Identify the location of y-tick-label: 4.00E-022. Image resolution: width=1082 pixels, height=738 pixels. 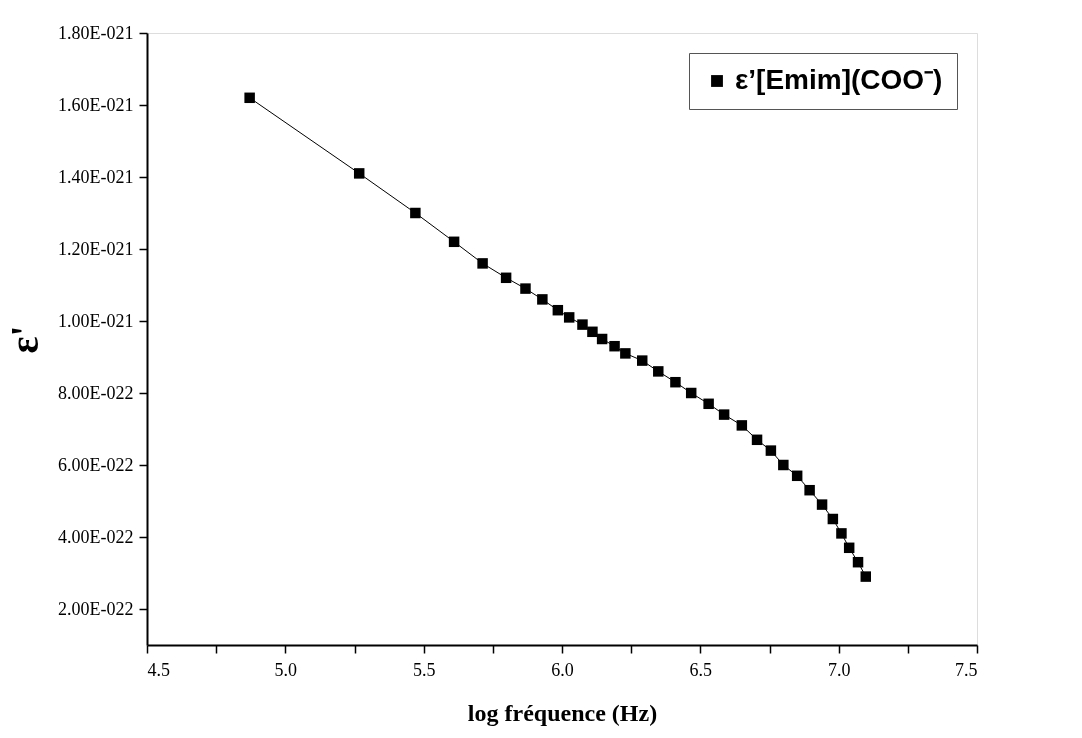
(96, 536).